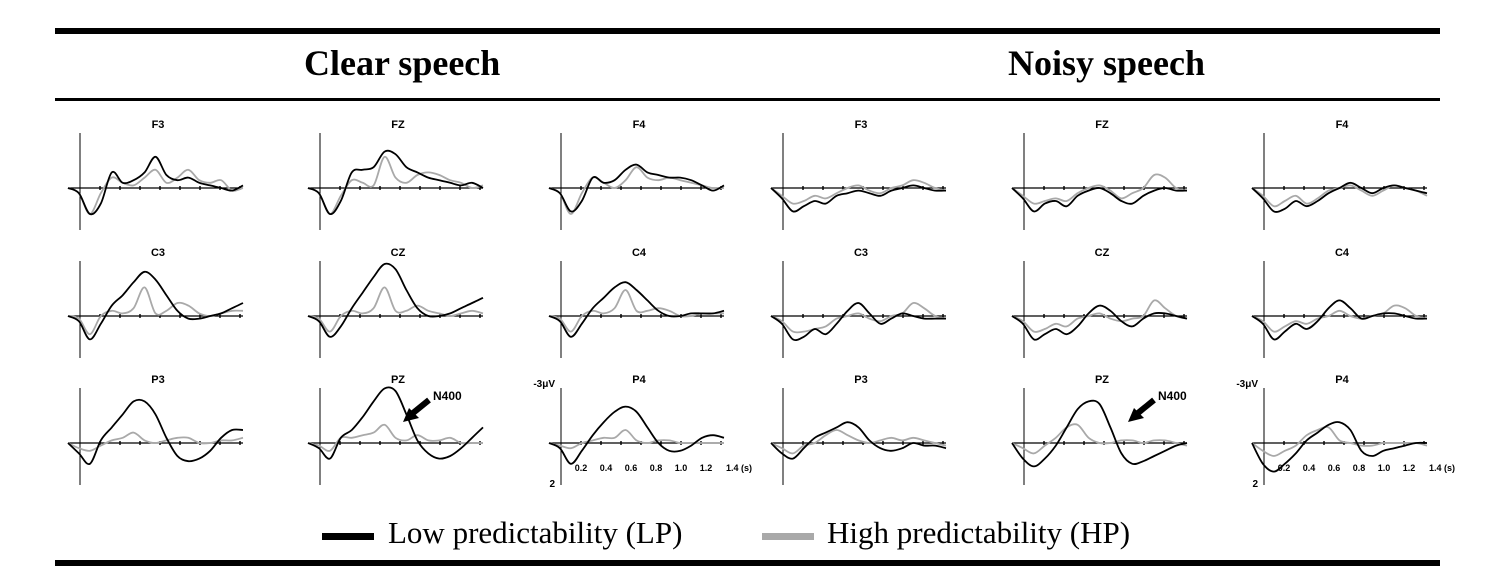 The height and width of the screenshot is (582, 1502). I want to click on curve-hp-p3, so click(858, 442).